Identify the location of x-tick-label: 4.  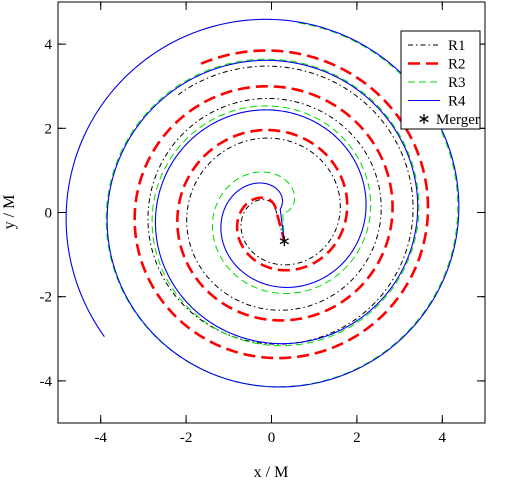
(443, 438).